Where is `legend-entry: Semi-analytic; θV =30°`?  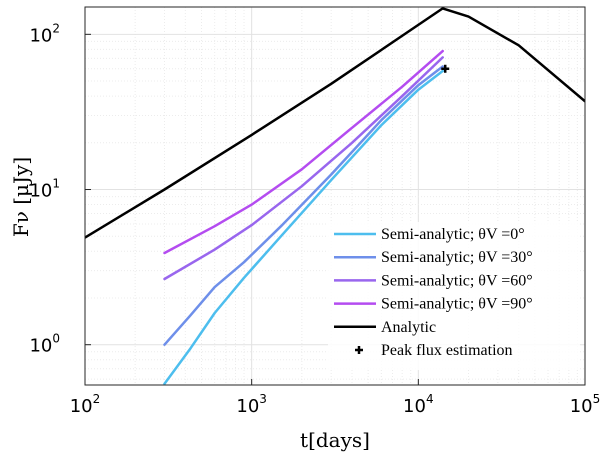 legend-entry: Semi-analytic; θV =30° is located at coordinates (433, 257).